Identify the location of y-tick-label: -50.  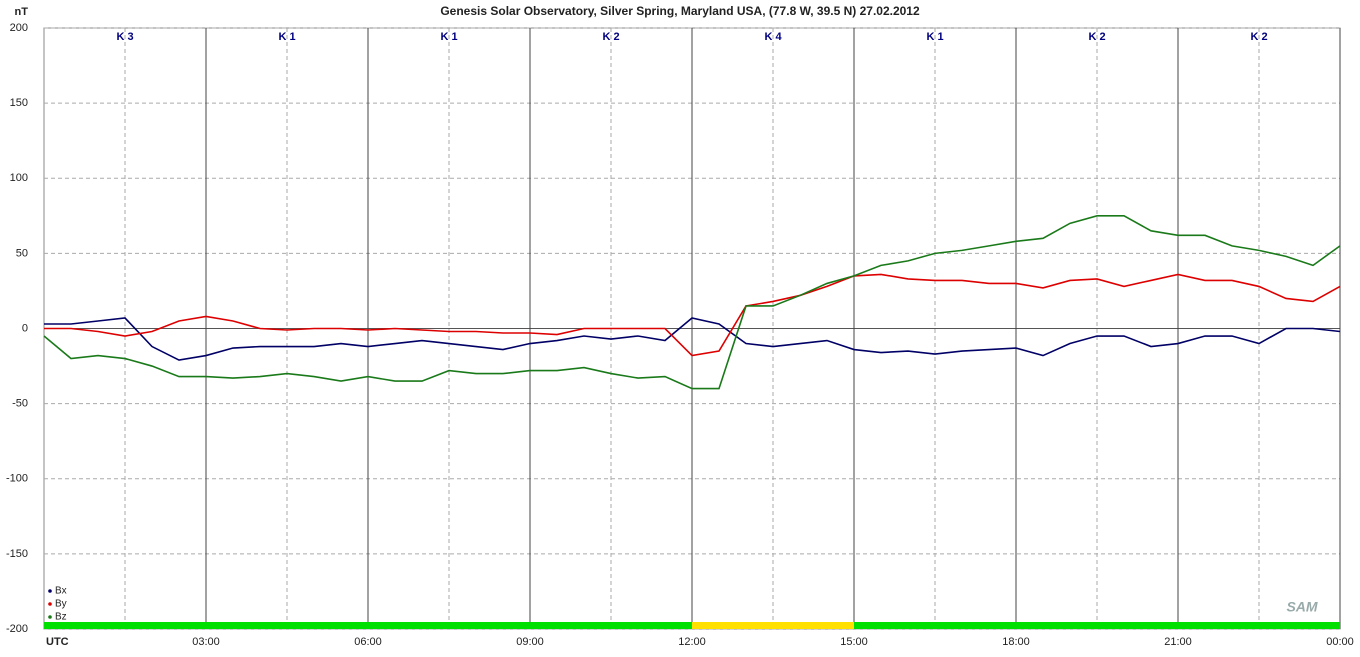
(20, 404).